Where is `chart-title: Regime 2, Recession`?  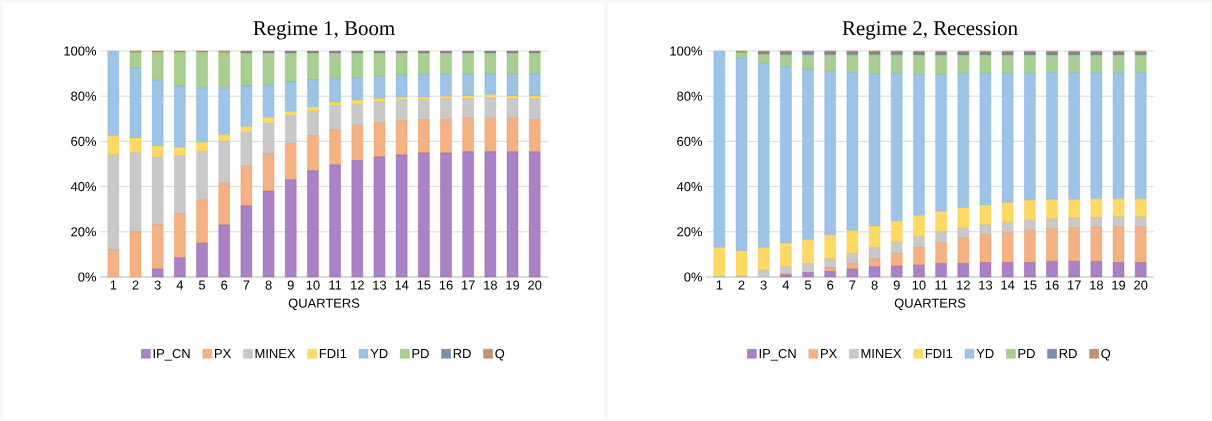
chart-title: Regime 2, Recession is located at coordinates (930, 30).